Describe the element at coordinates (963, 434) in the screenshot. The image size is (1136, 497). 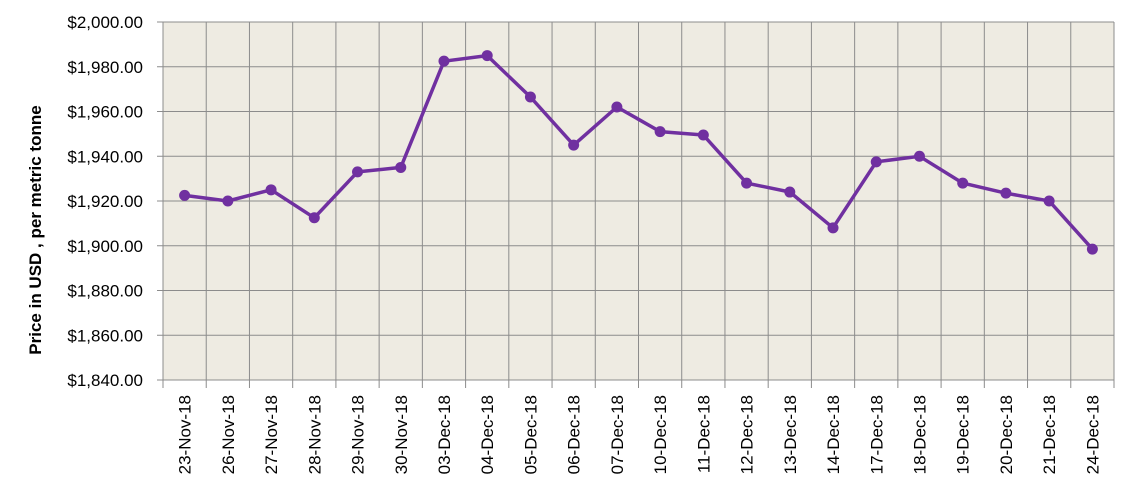
I see `x-tick-label: 19-Dec-18` at that location.